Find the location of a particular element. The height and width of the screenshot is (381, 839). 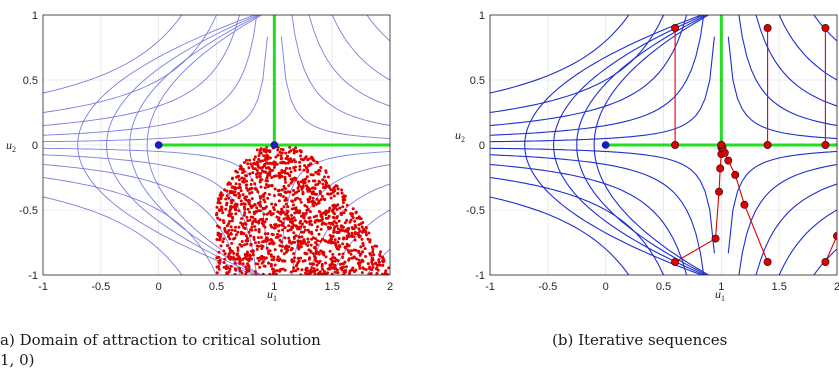

x-axis-label-b: u1 is located at coordinates (720, 295).